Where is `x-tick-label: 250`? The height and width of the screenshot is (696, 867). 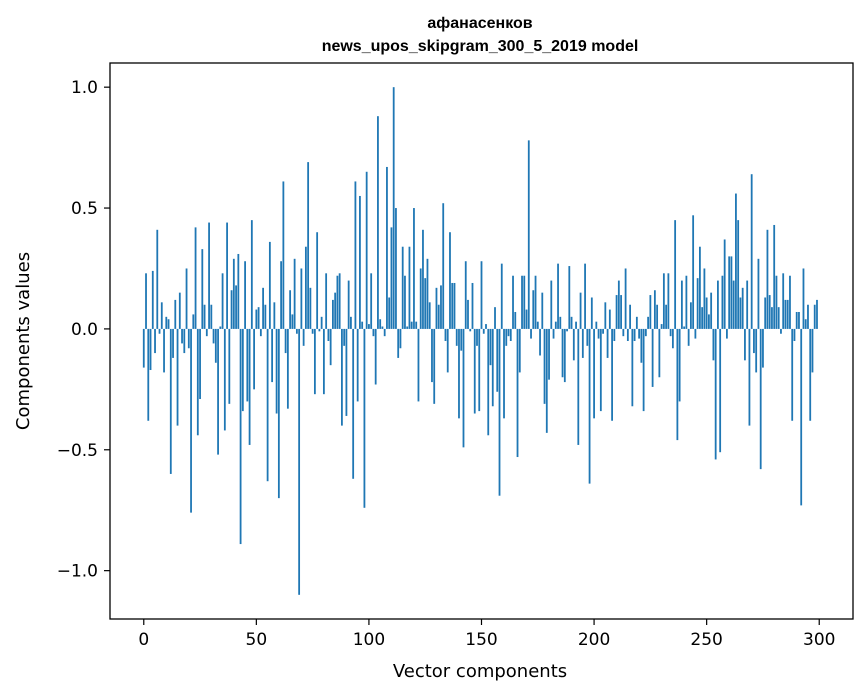
x-tick-label: 250 is located at coordinates (706, 640).